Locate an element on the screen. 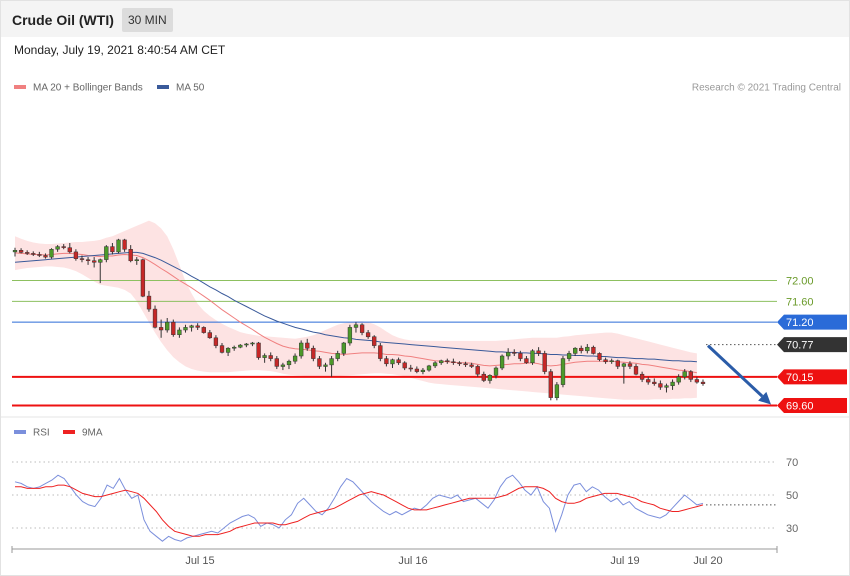 This screenshot has height=576, width=850. forecast-arrow is located at coordinates (738, 374).